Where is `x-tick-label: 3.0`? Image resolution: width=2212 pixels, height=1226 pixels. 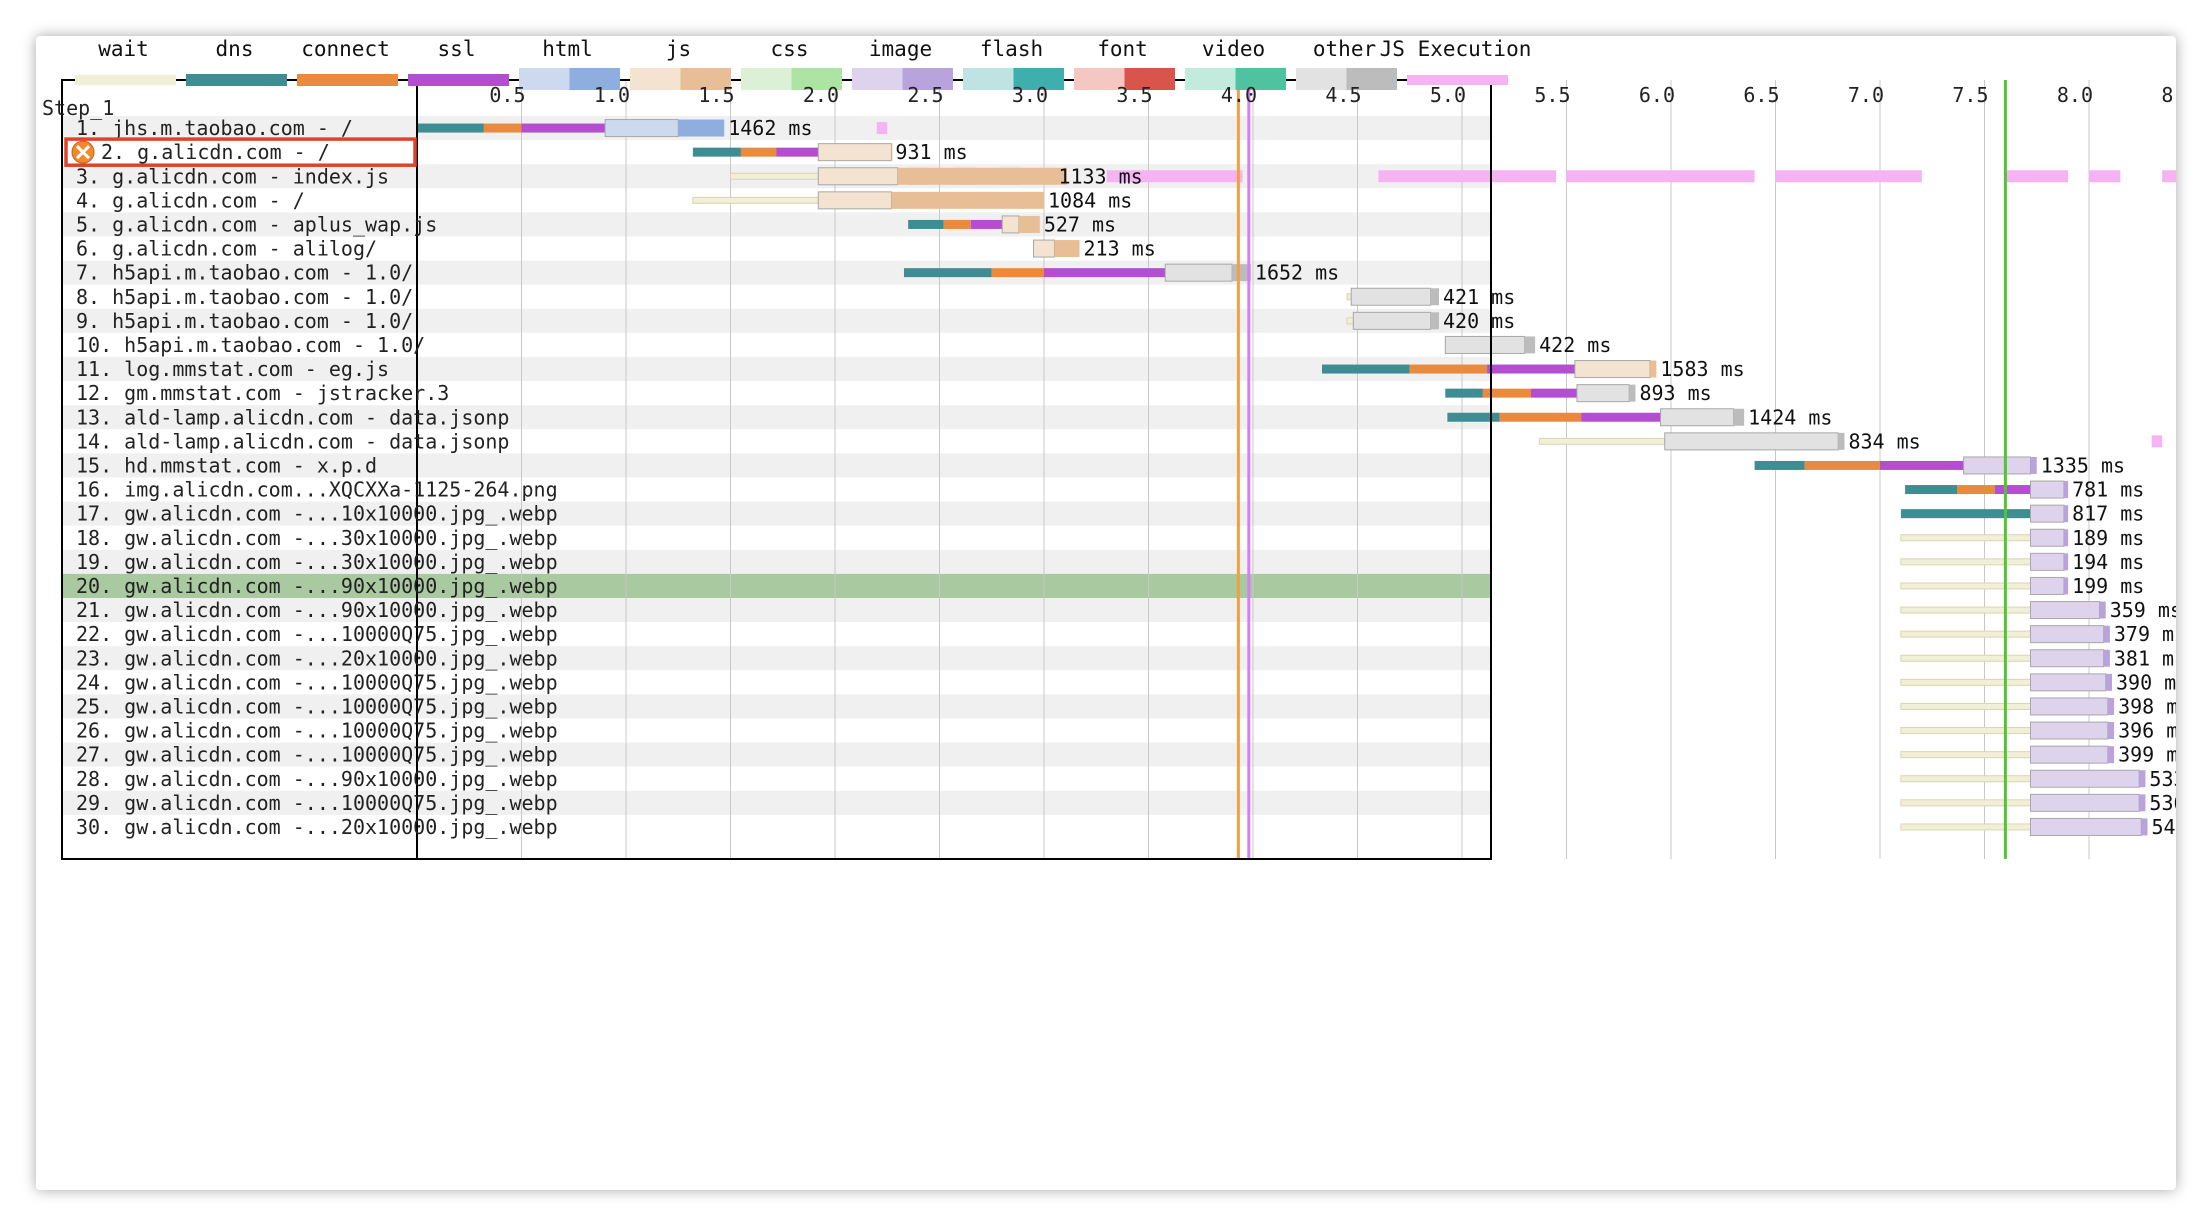
x-tick-label: 3.0 is located at coordinates (1030, 95).